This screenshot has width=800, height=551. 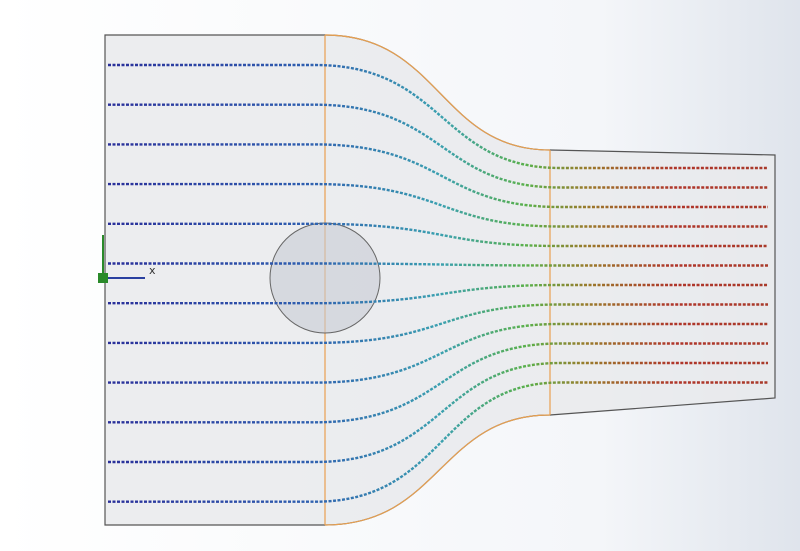 I want to click on axis-label: x, so click(x=152, y=270).